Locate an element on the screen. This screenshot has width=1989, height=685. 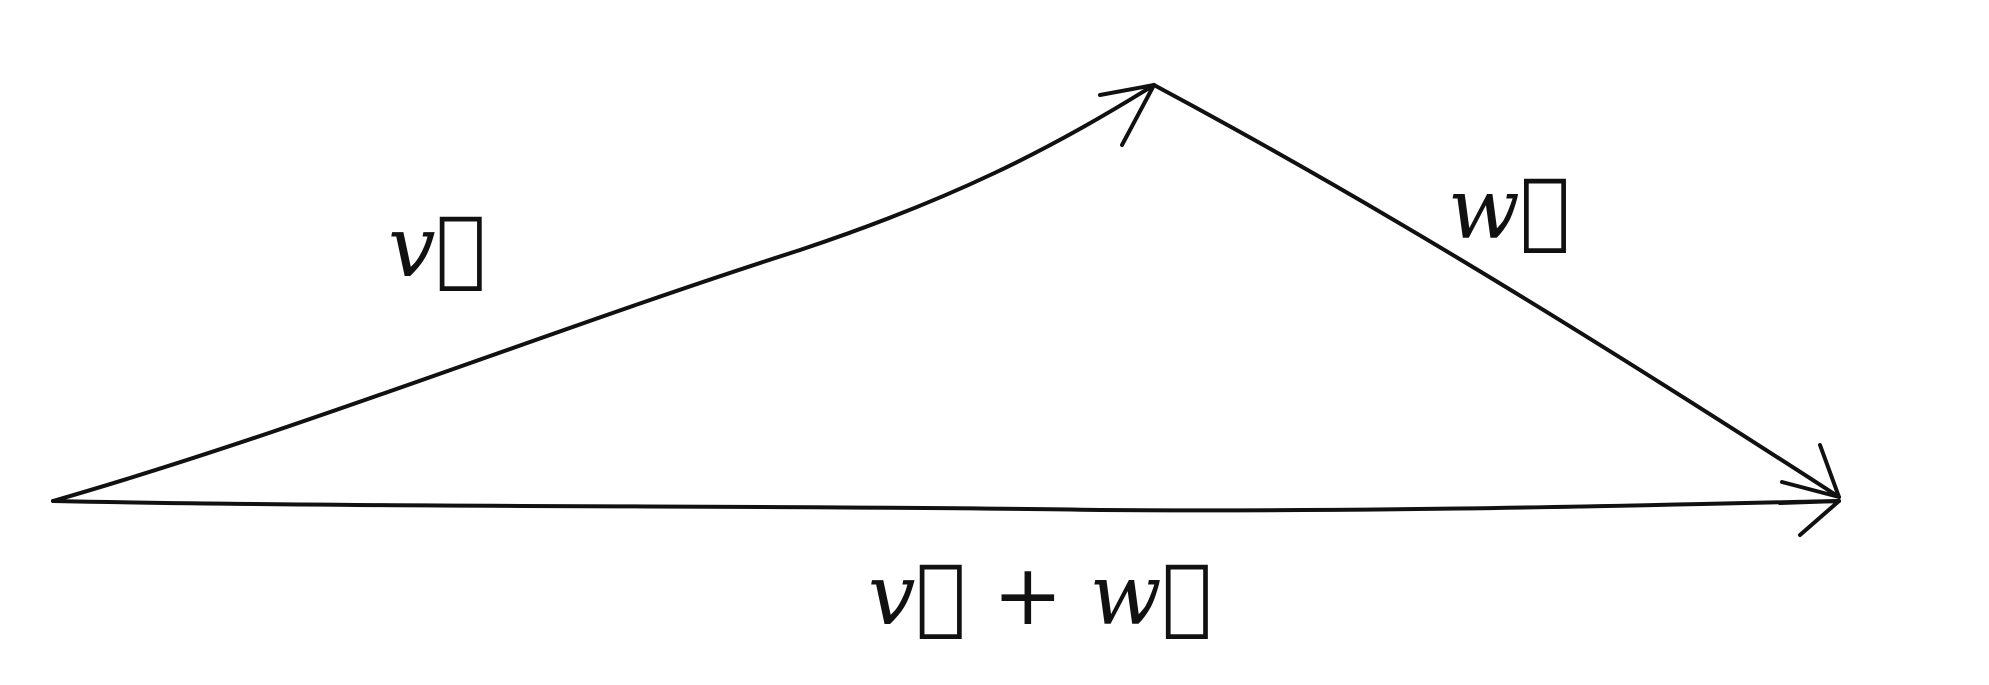
arrowhead-w is located at coordinates (1810, 471).